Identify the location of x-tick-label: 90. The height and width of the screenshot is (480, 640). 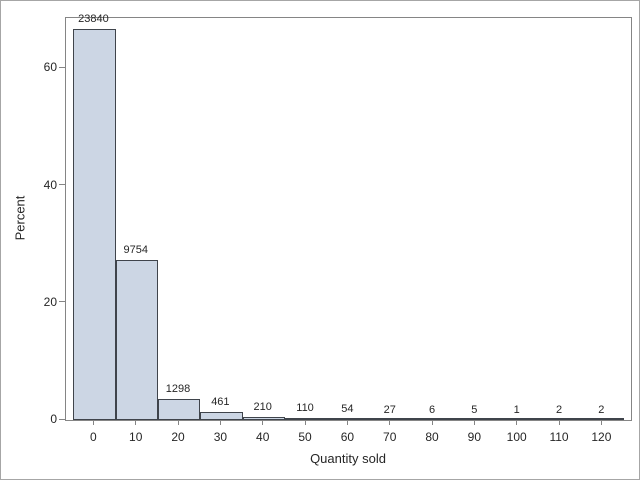
(474, 437).